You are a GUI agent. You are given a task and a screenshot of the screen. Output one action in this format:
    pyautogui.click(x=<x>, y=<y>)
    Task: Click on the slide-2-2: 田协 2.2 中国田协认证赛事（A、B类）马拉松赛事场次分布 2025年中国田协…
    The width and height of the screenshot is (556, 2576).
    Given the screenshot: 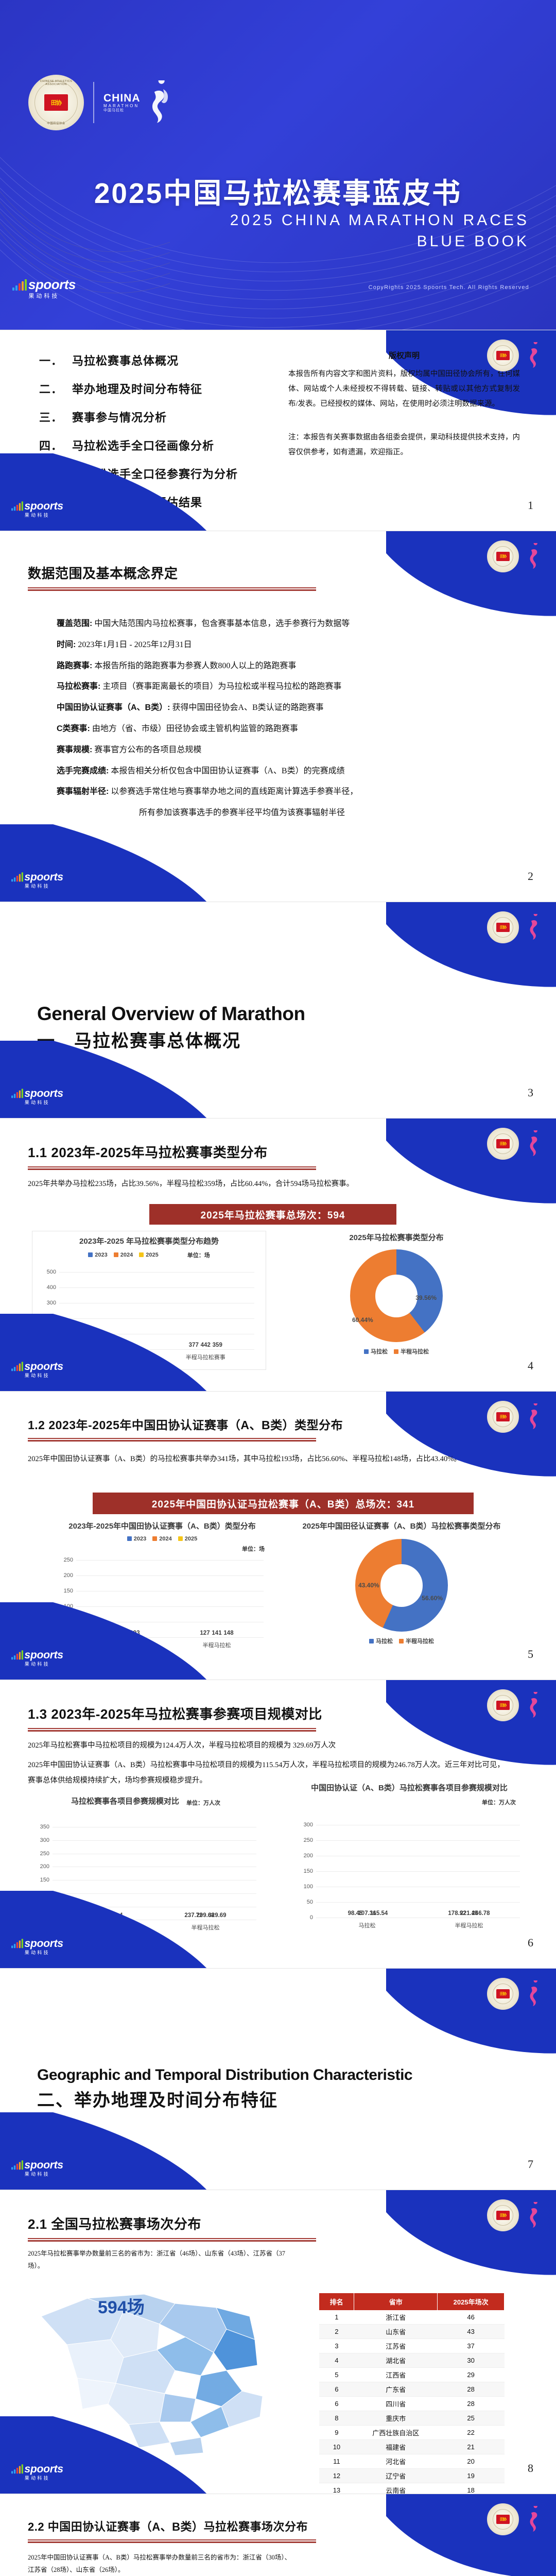 What is the action you would take?
    pyautogui.click(x=278, y=2535)
    